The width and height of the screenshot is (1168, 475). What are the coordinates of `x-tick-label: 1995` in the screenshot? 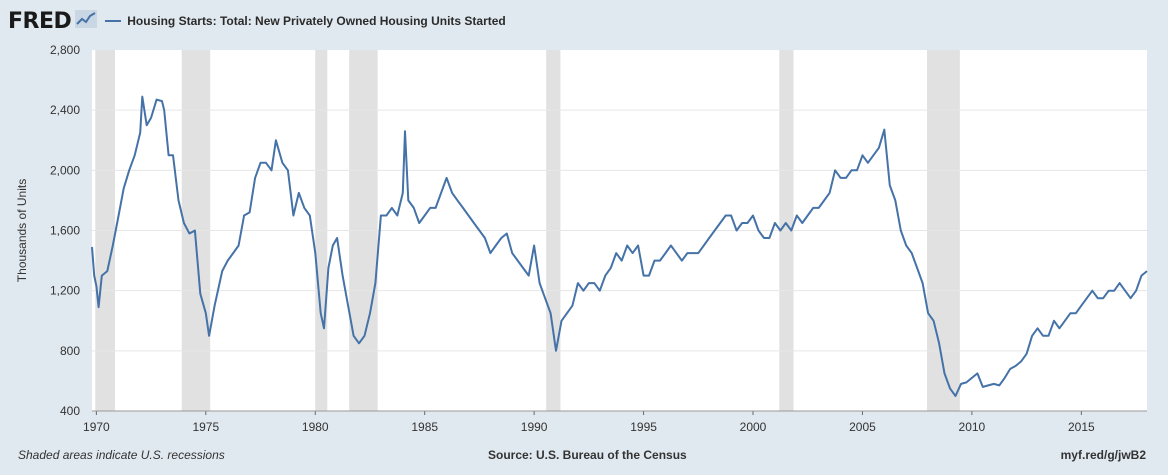 It's located at (643, 427).